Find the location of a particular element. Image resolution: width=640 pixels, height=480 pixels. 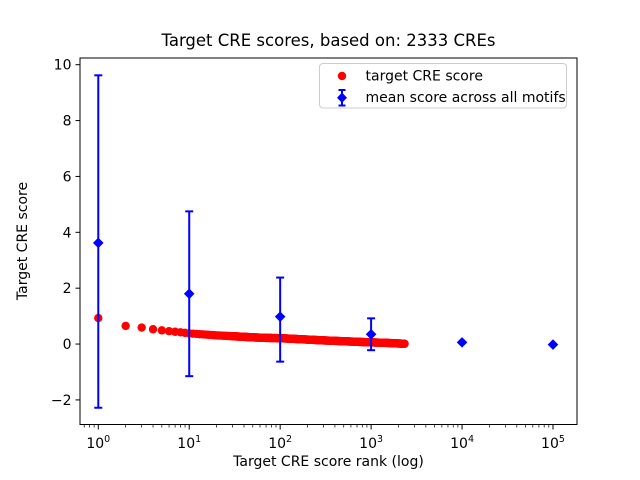

y-tick-label: 6 is located at coordinates (67, 177).